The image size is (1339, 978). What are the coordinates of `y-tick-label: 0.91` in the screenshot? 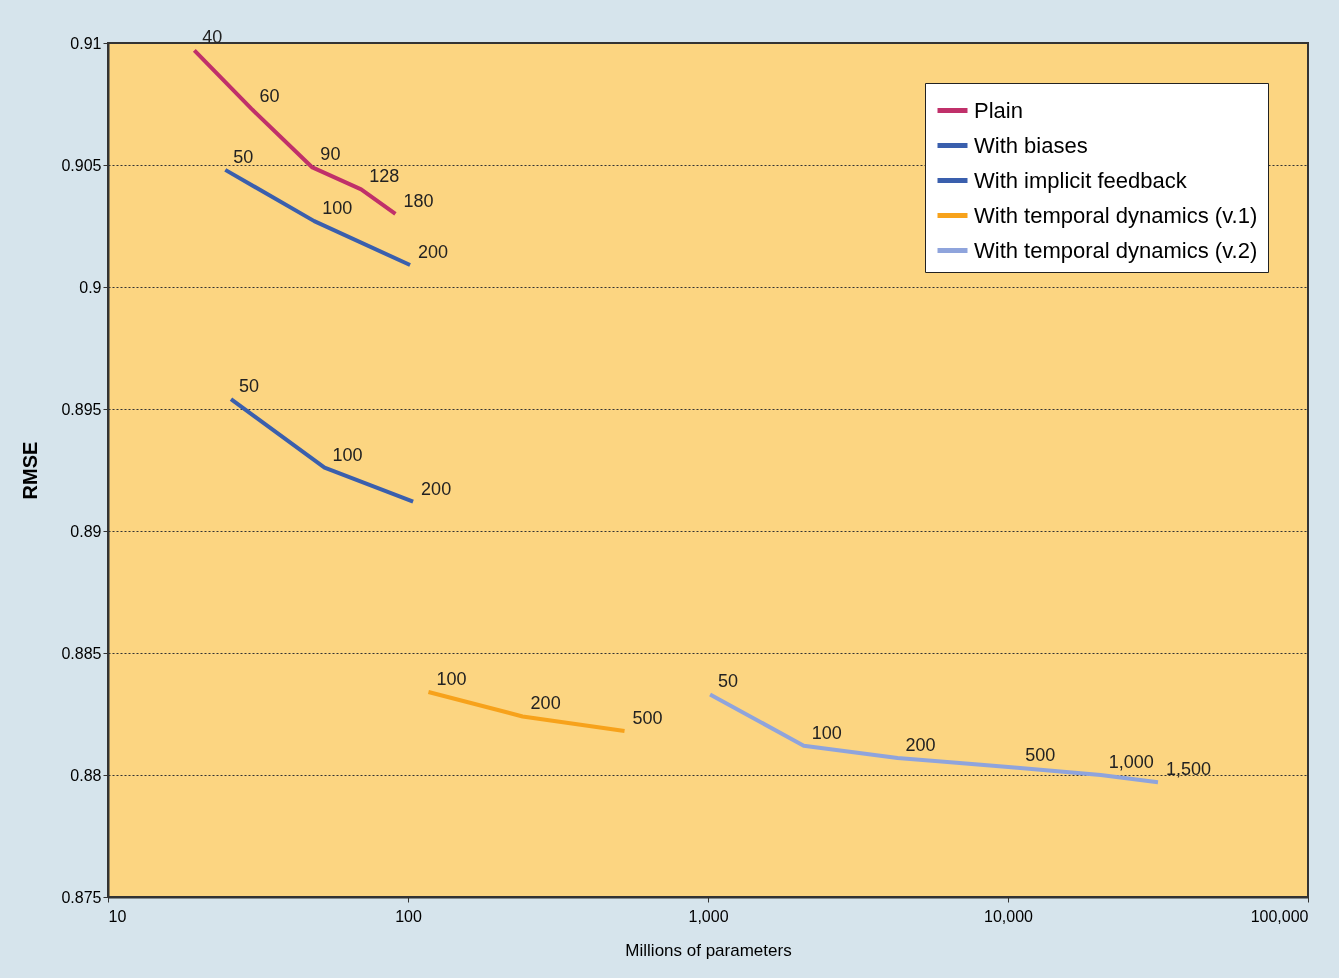 It's located at (86, 43).